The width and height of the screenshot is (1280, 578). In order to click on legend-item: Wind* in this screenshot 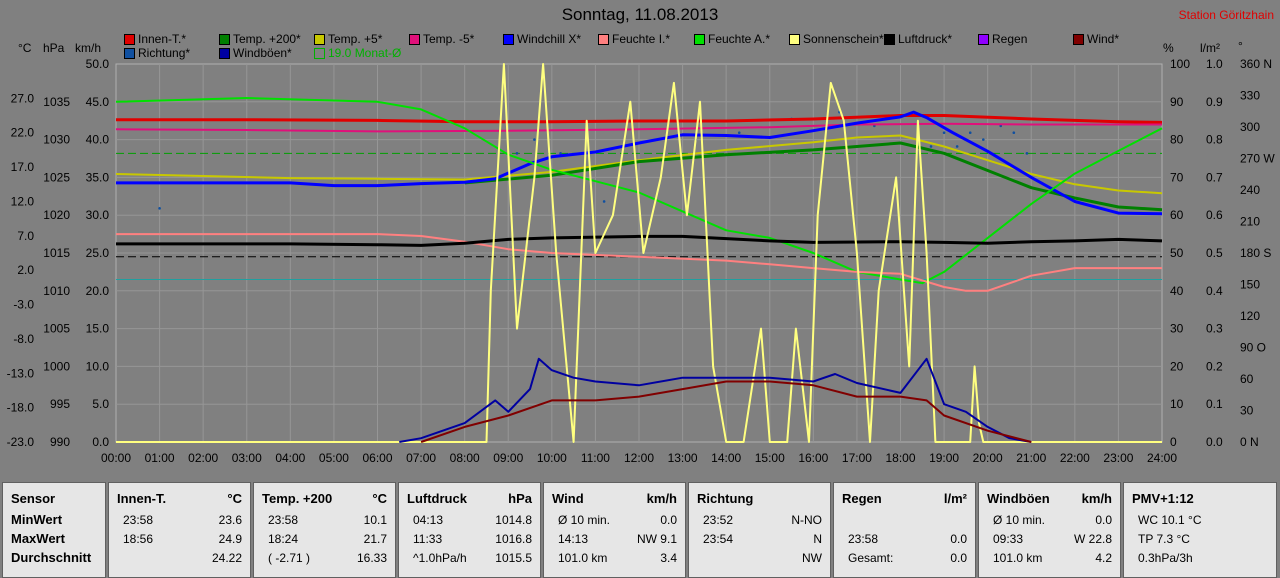, I will do `click(1096, 39)`.